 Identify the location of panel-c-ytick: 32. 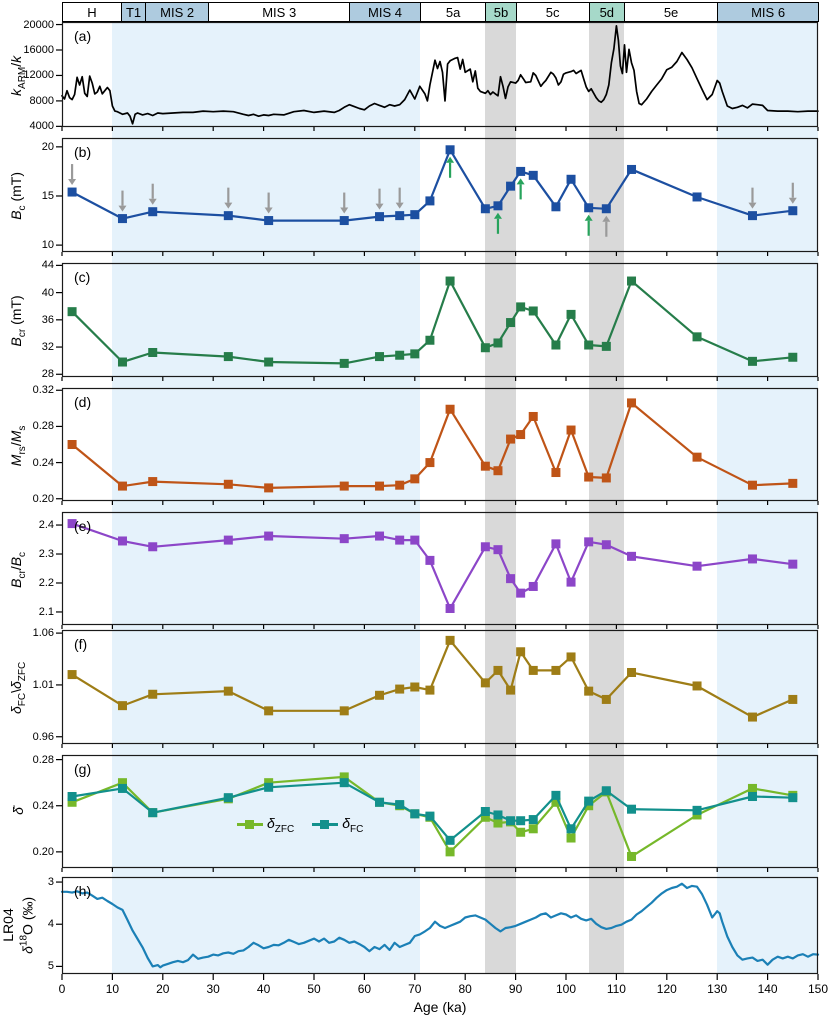
(47, 347).